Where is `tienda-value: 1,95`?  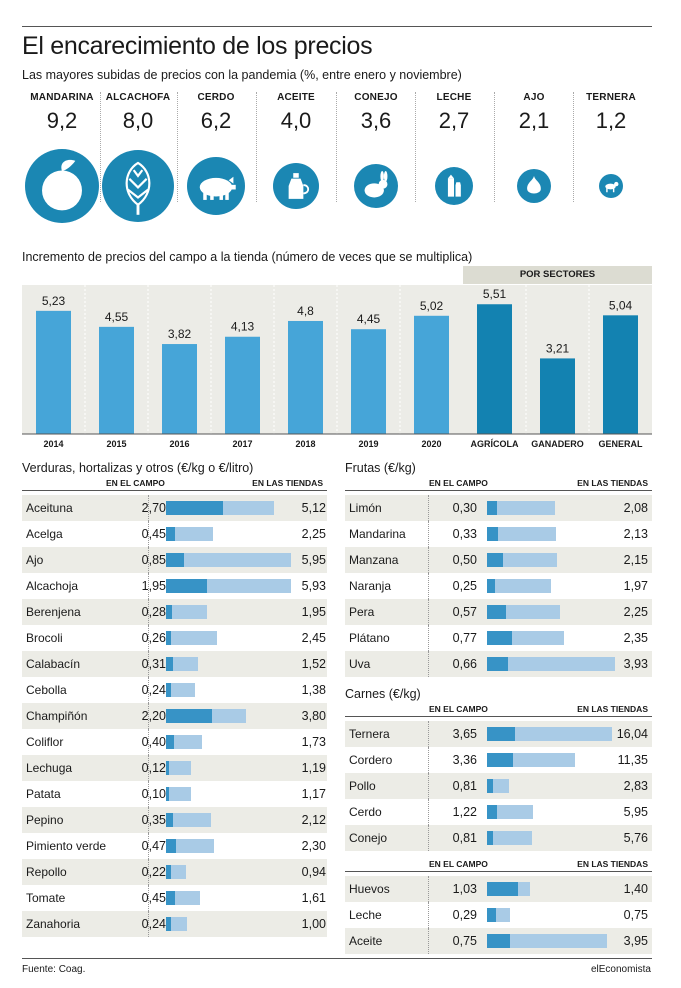
tienda-value: 1,95 is located at coordinates (313, 612).